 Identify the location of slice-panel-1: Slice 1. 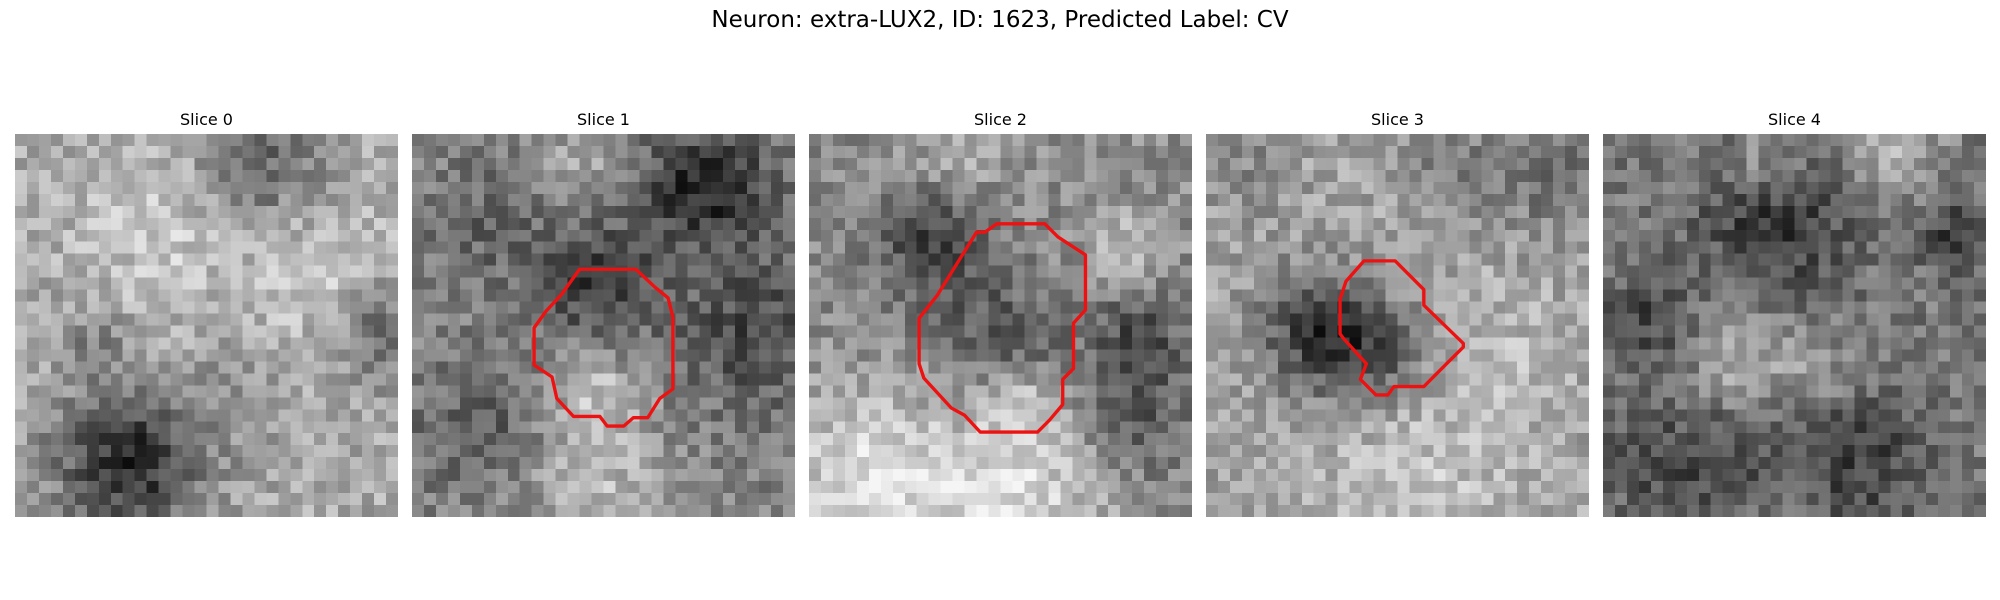
(603, 313).